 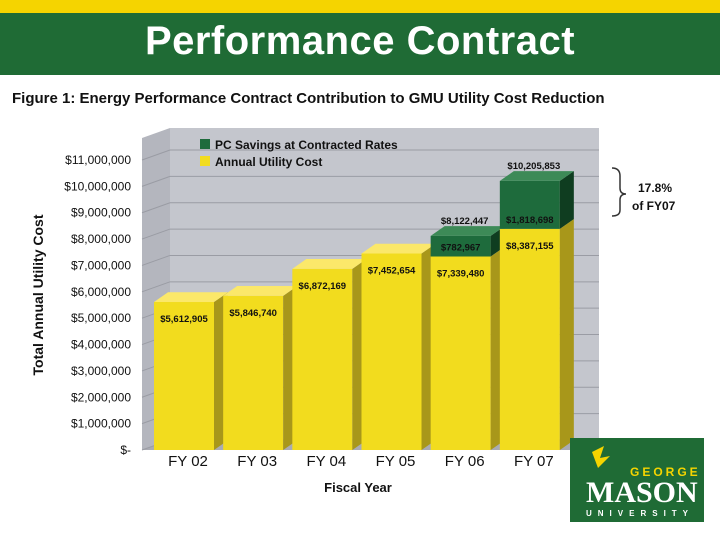 I want to click on x-axis-title: Fiscal Year, so click(x=358, y=487).